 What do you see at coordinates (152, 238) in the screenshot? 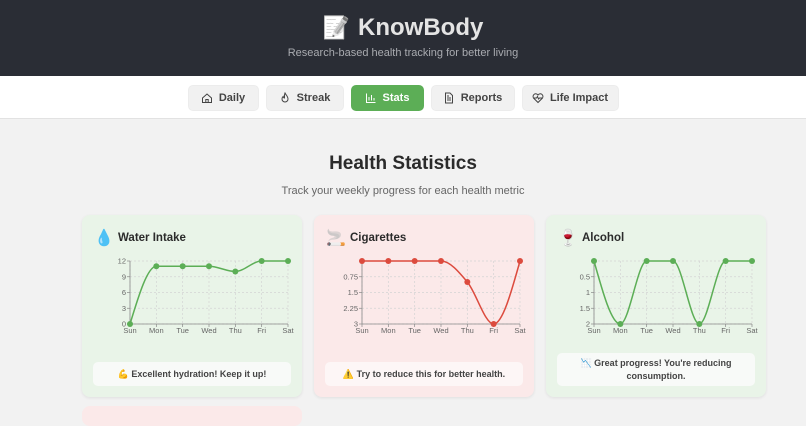
I see `card-title: Water Intake` at bounding box center [152, 238].